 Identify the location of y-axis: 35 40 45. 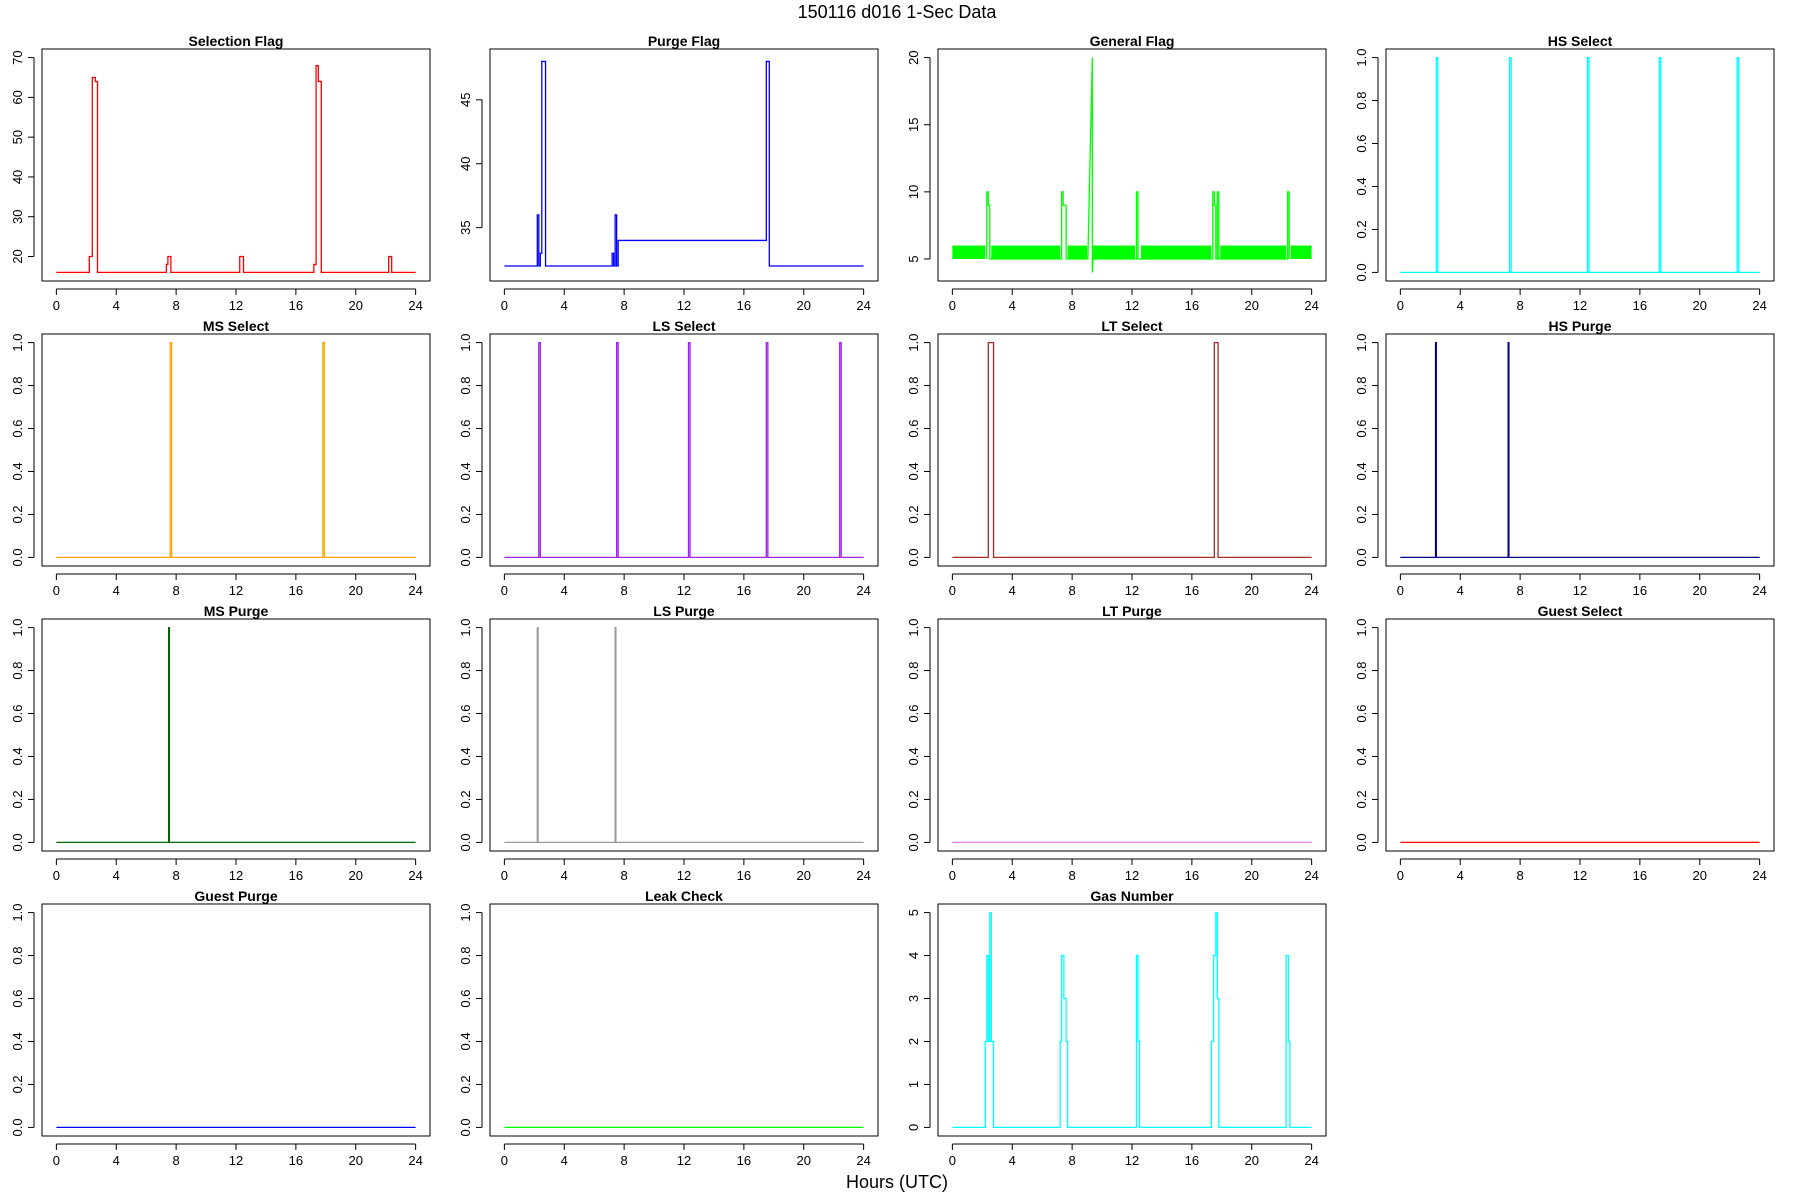
(470, 164).